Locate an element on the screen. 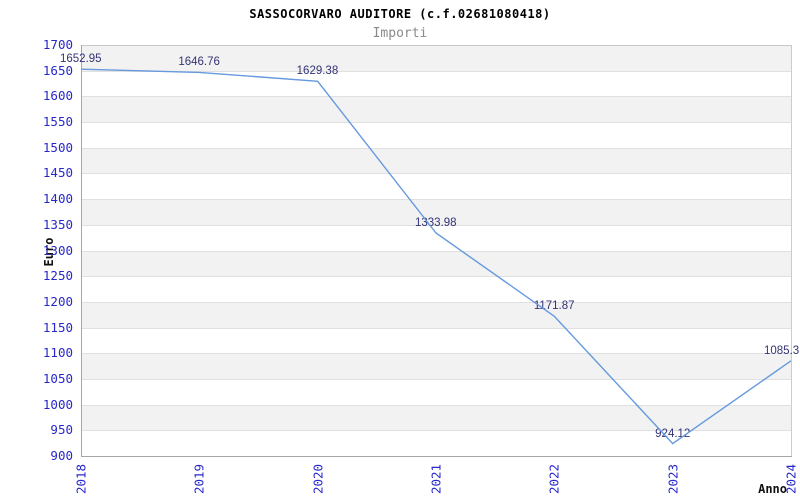 This screenshot has width=800, height=500. y-tick-label: 1650 is located at coordinates (57, 70).